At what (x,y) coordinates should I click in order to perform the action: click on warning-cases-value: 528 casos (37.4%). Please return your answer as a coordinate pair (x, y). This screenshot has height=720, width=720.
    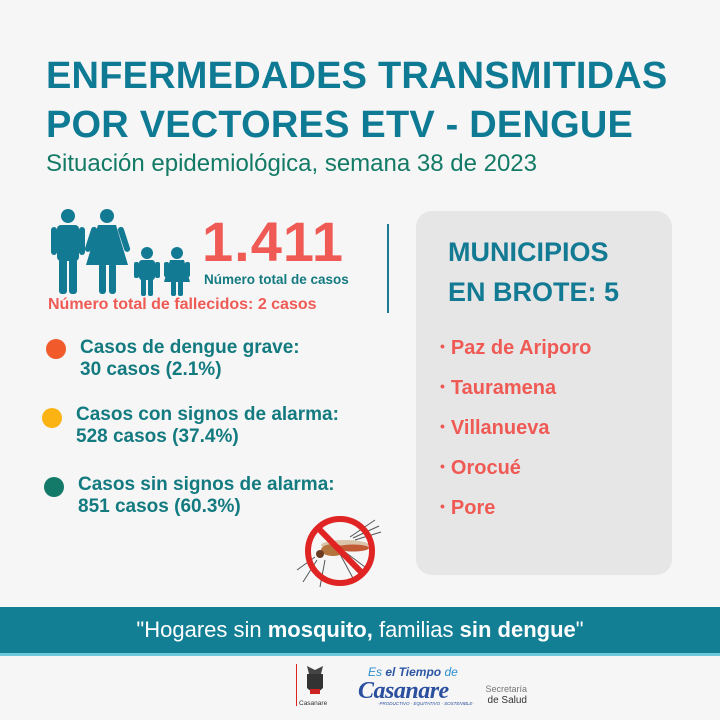
    Looking at the image, I should click on (157, 436).